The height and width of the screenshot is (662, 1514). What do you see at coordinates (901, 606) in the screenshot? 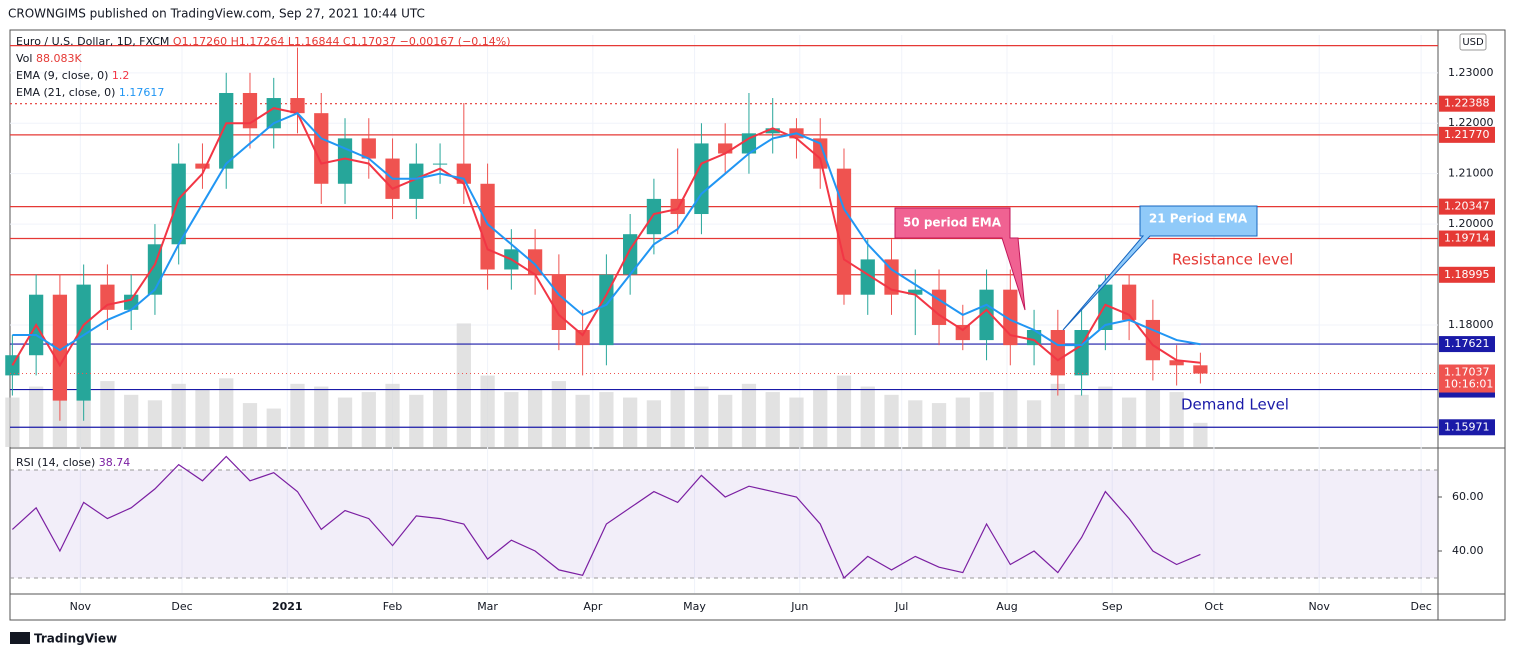
I see `x-tick-label: Jul` at bounding box center [901, 606].